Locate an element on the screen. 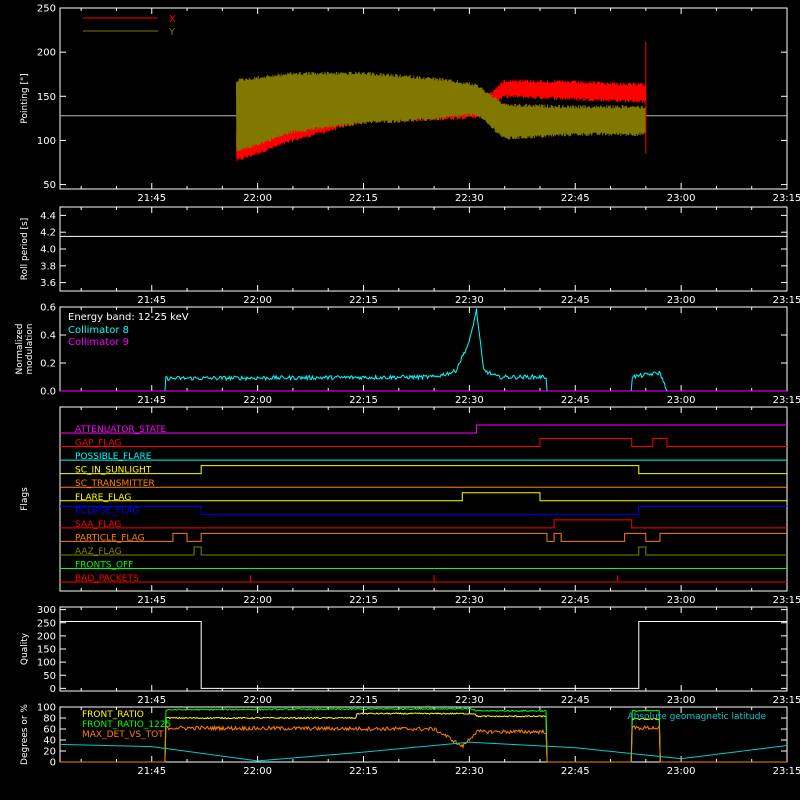 This screenshot has height=800, width=800. y-tick-label: 250 is located at coordinates (46, 623).